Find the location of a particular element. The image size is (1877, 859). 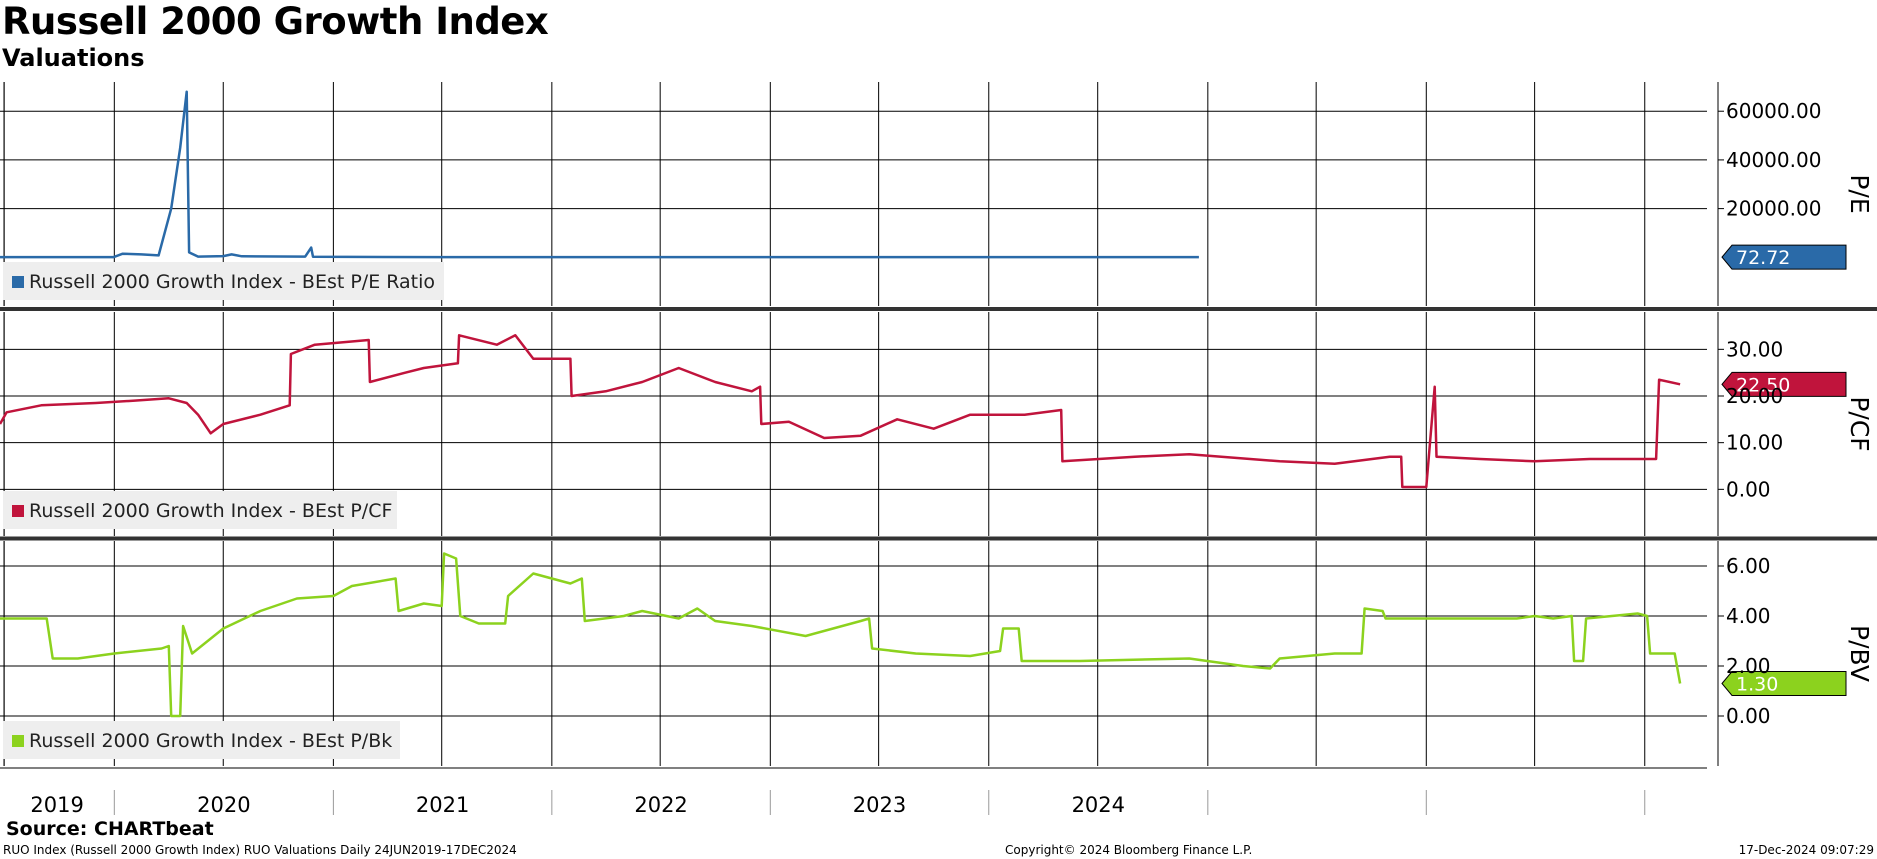

y-tick-label: 4.00 is located at coordinates (1748, 616).